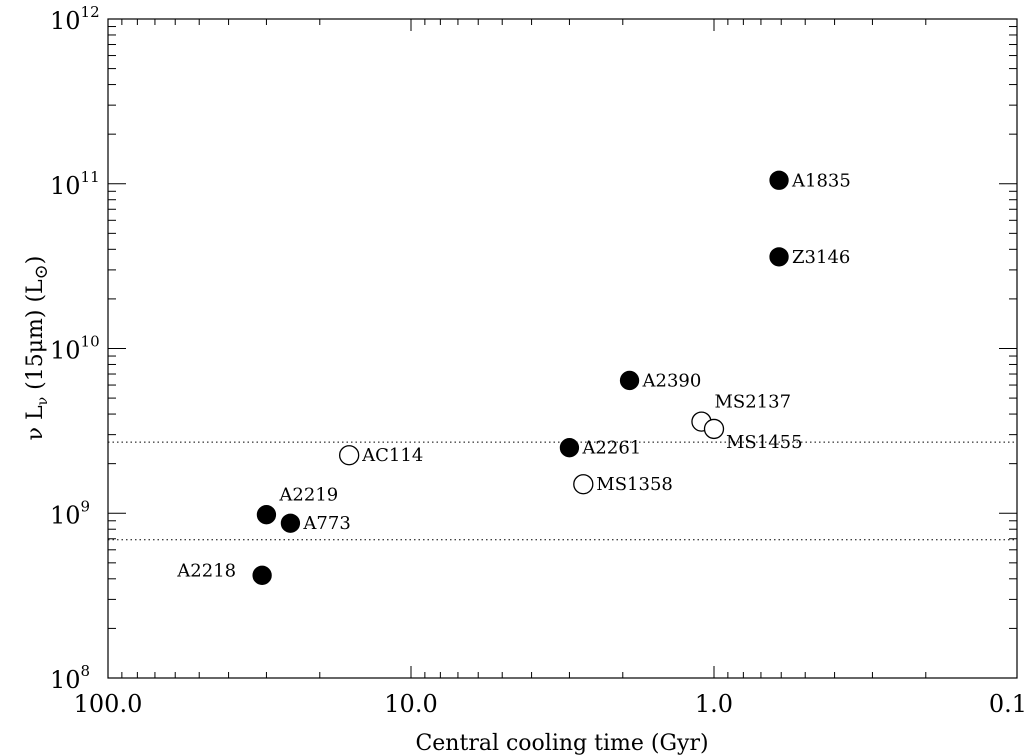 The image size is (1027, 755). What do you see at coordinates (672, 380) in the screenshot?
I see `point-label-a2390: A2390` at bounding box center [672, 380].